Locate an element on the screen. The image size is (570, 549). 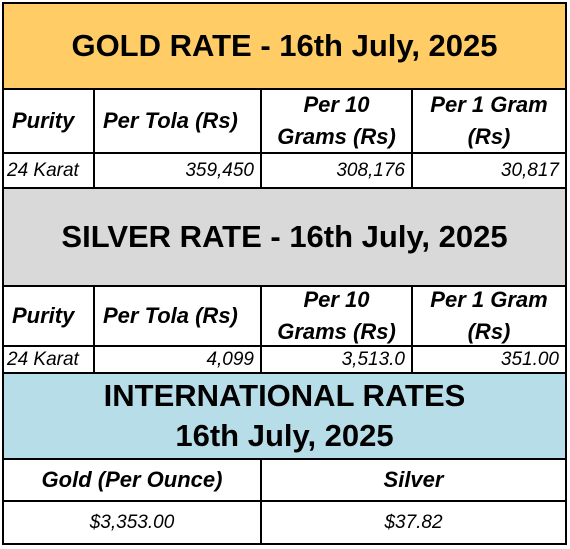
silver-header-per-10-grams: Per 10 Grams (Rs) is located at coordinates (336, 315).